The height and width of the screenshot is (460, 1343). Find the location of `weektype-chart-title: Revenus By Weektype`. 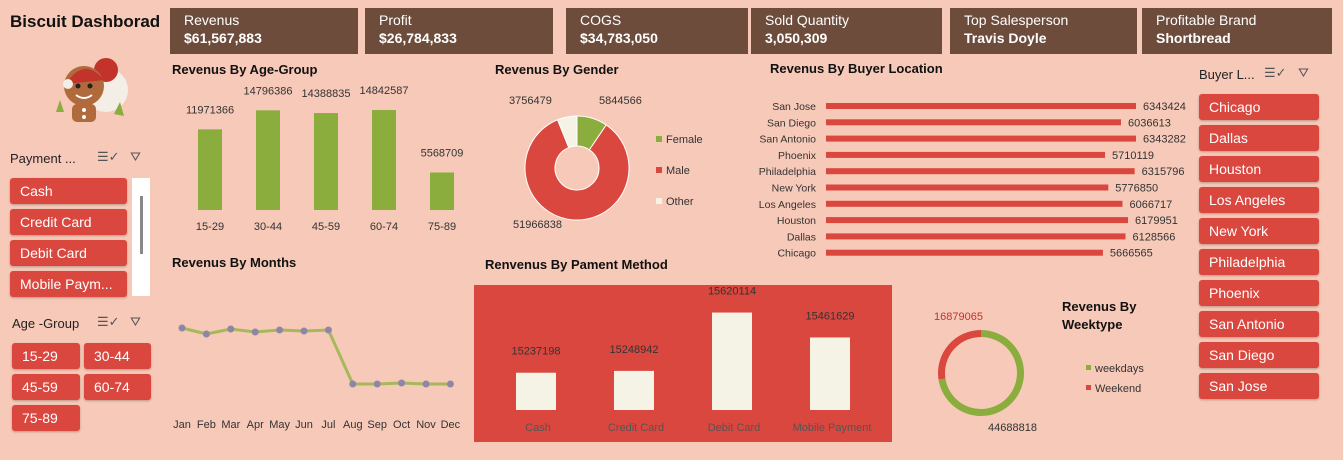

weektype-chart-title: Revenus By Weektype is located at coordinates (1099, 315).